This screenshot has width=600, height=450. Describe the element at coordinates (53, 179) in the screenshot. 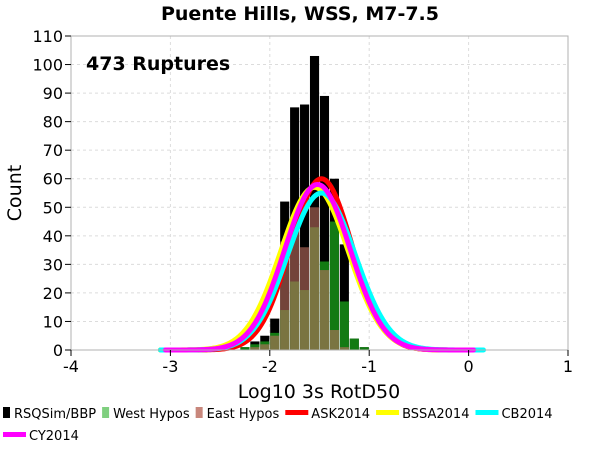

I see `y-tick-label: 60` at that location.